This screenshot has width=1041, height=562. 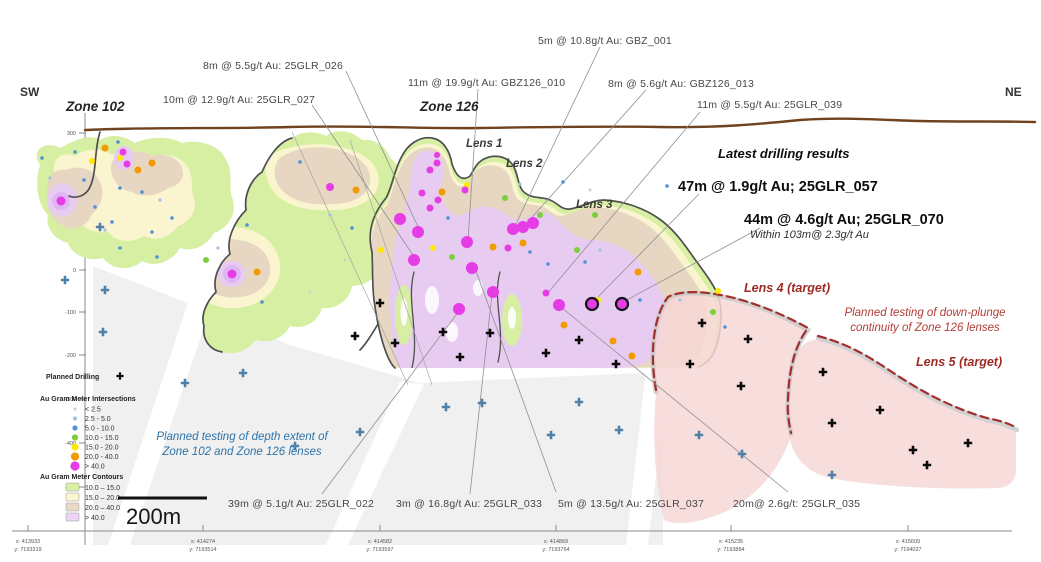 What do you see at coordinates (72, 377) in the screenshot?
I see `planned-drilling-label: Planned Drilling` at bounding box center [72, 377].